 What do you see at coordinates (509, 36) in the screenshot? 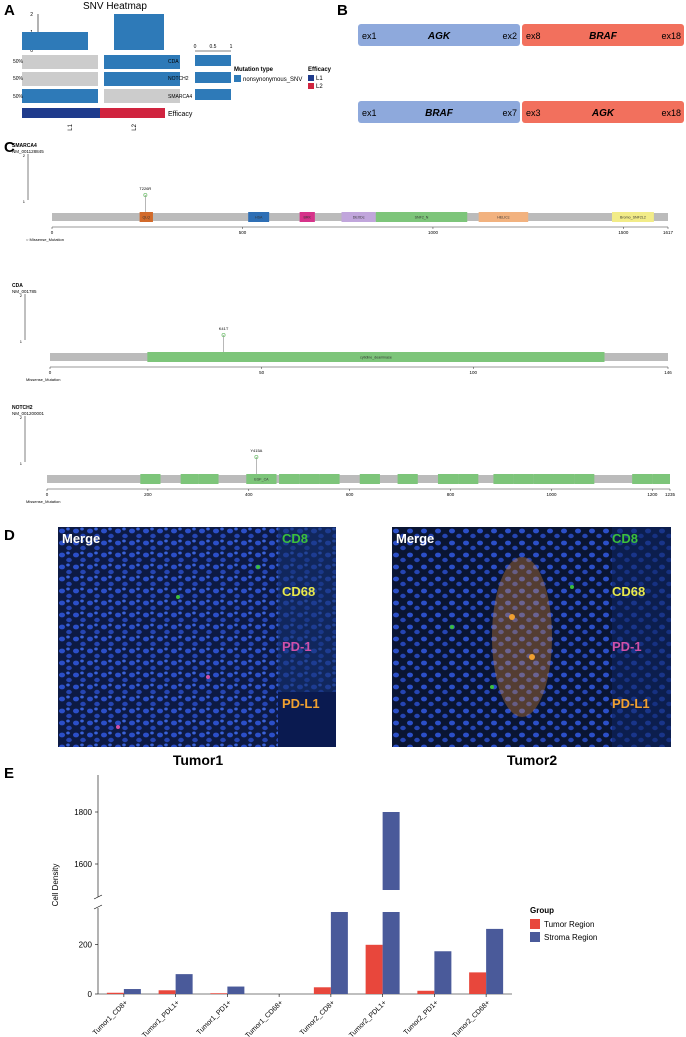
I see `fusion1-left-end: ex2` at bounding box center [509, 36].